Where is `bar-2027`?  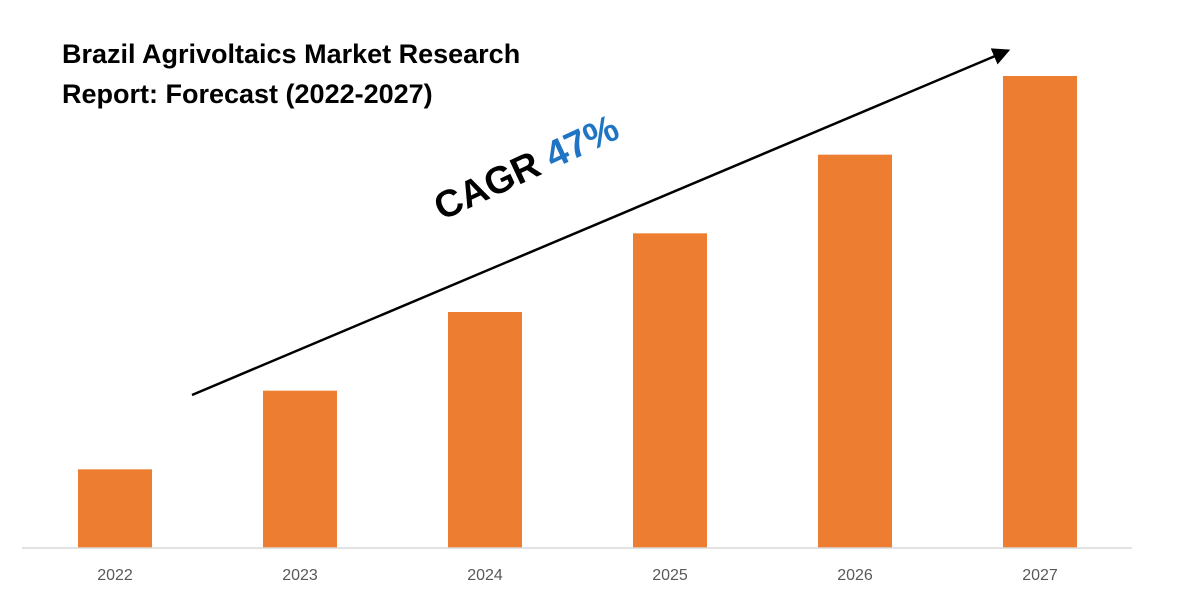
bar-2027 is located at coordinates (1040, 312).